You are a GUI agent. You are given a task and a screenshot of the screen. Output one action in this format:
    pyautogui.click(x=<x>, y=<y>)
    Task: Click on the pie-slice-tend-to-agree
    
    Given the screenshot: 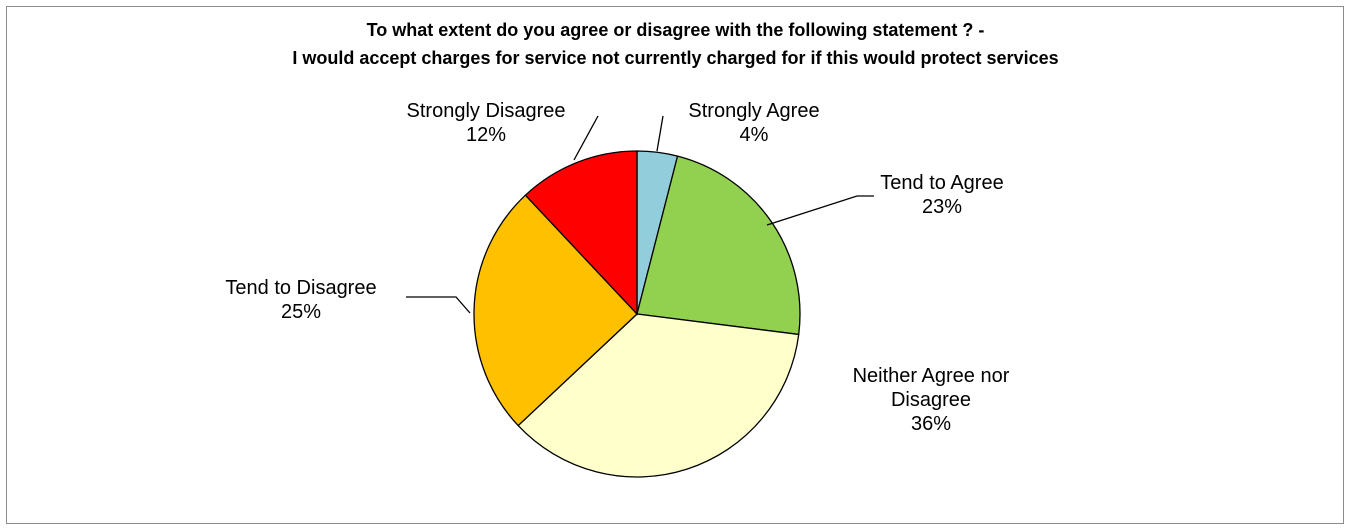 What is the action you would take?
    pyautogui.click(x=718, y=245)
    